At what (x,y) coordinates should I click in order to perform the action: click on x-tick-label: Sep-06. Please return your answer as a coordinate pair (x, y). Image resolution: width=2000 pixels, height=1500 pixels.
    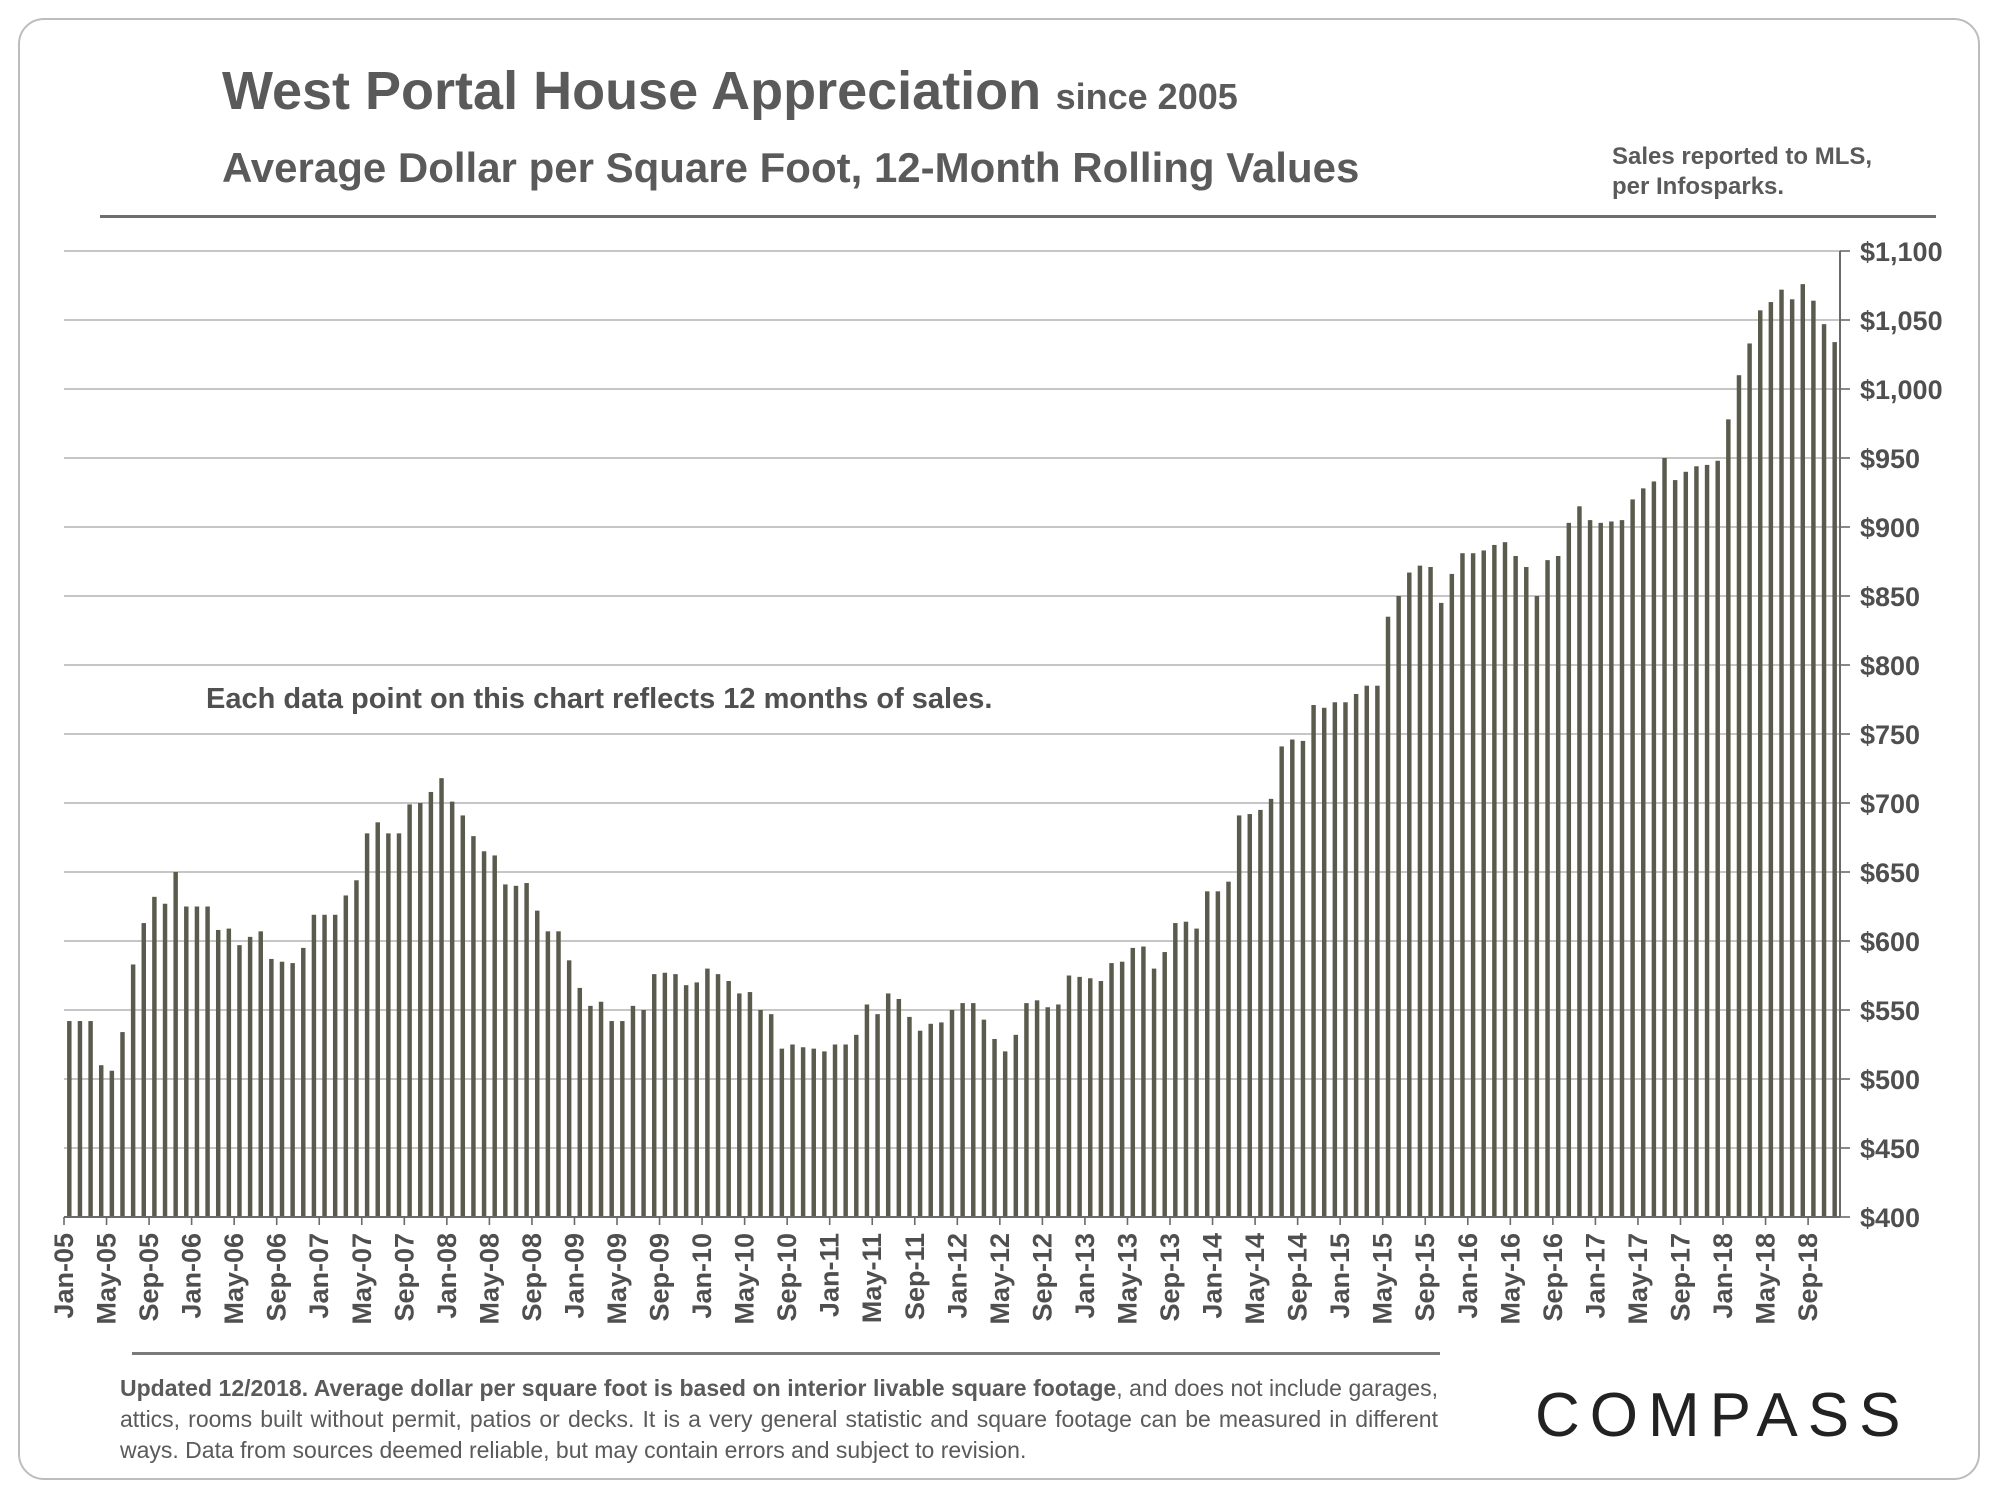
    Looking at the image, I should click on (277, 1277).